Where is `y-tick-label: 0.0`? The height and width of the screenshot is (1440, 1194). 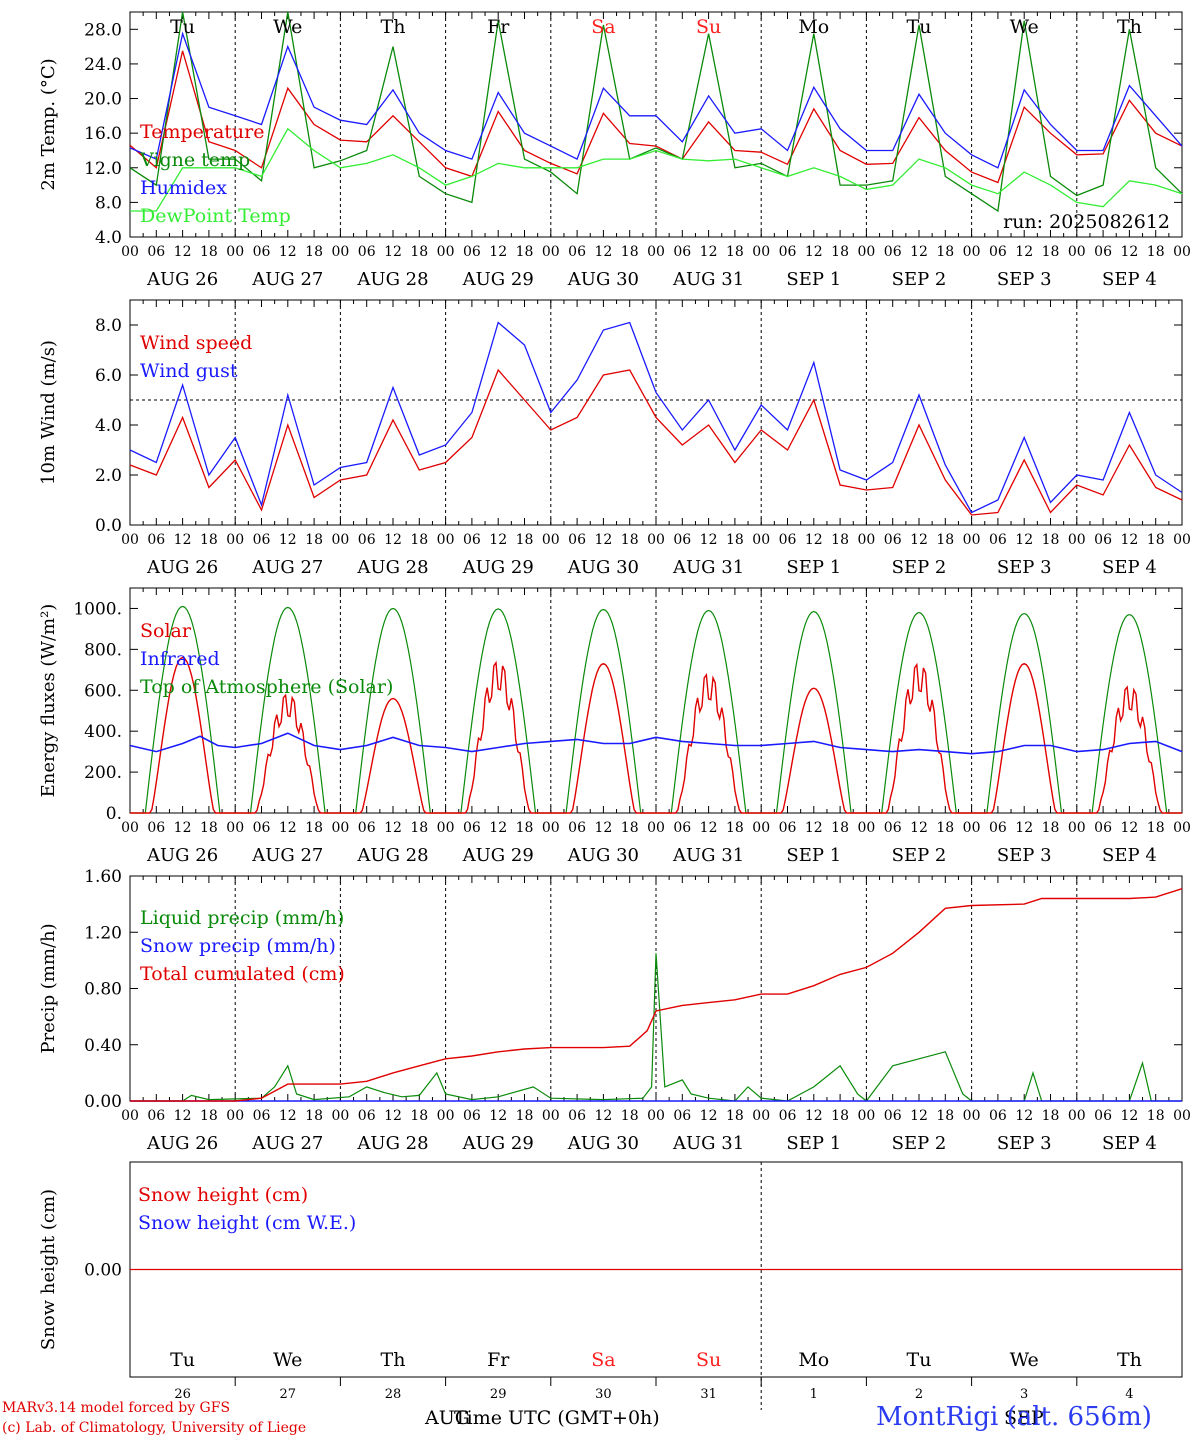 y-tick-label: 0.0 is located at coordinates (108, 526).